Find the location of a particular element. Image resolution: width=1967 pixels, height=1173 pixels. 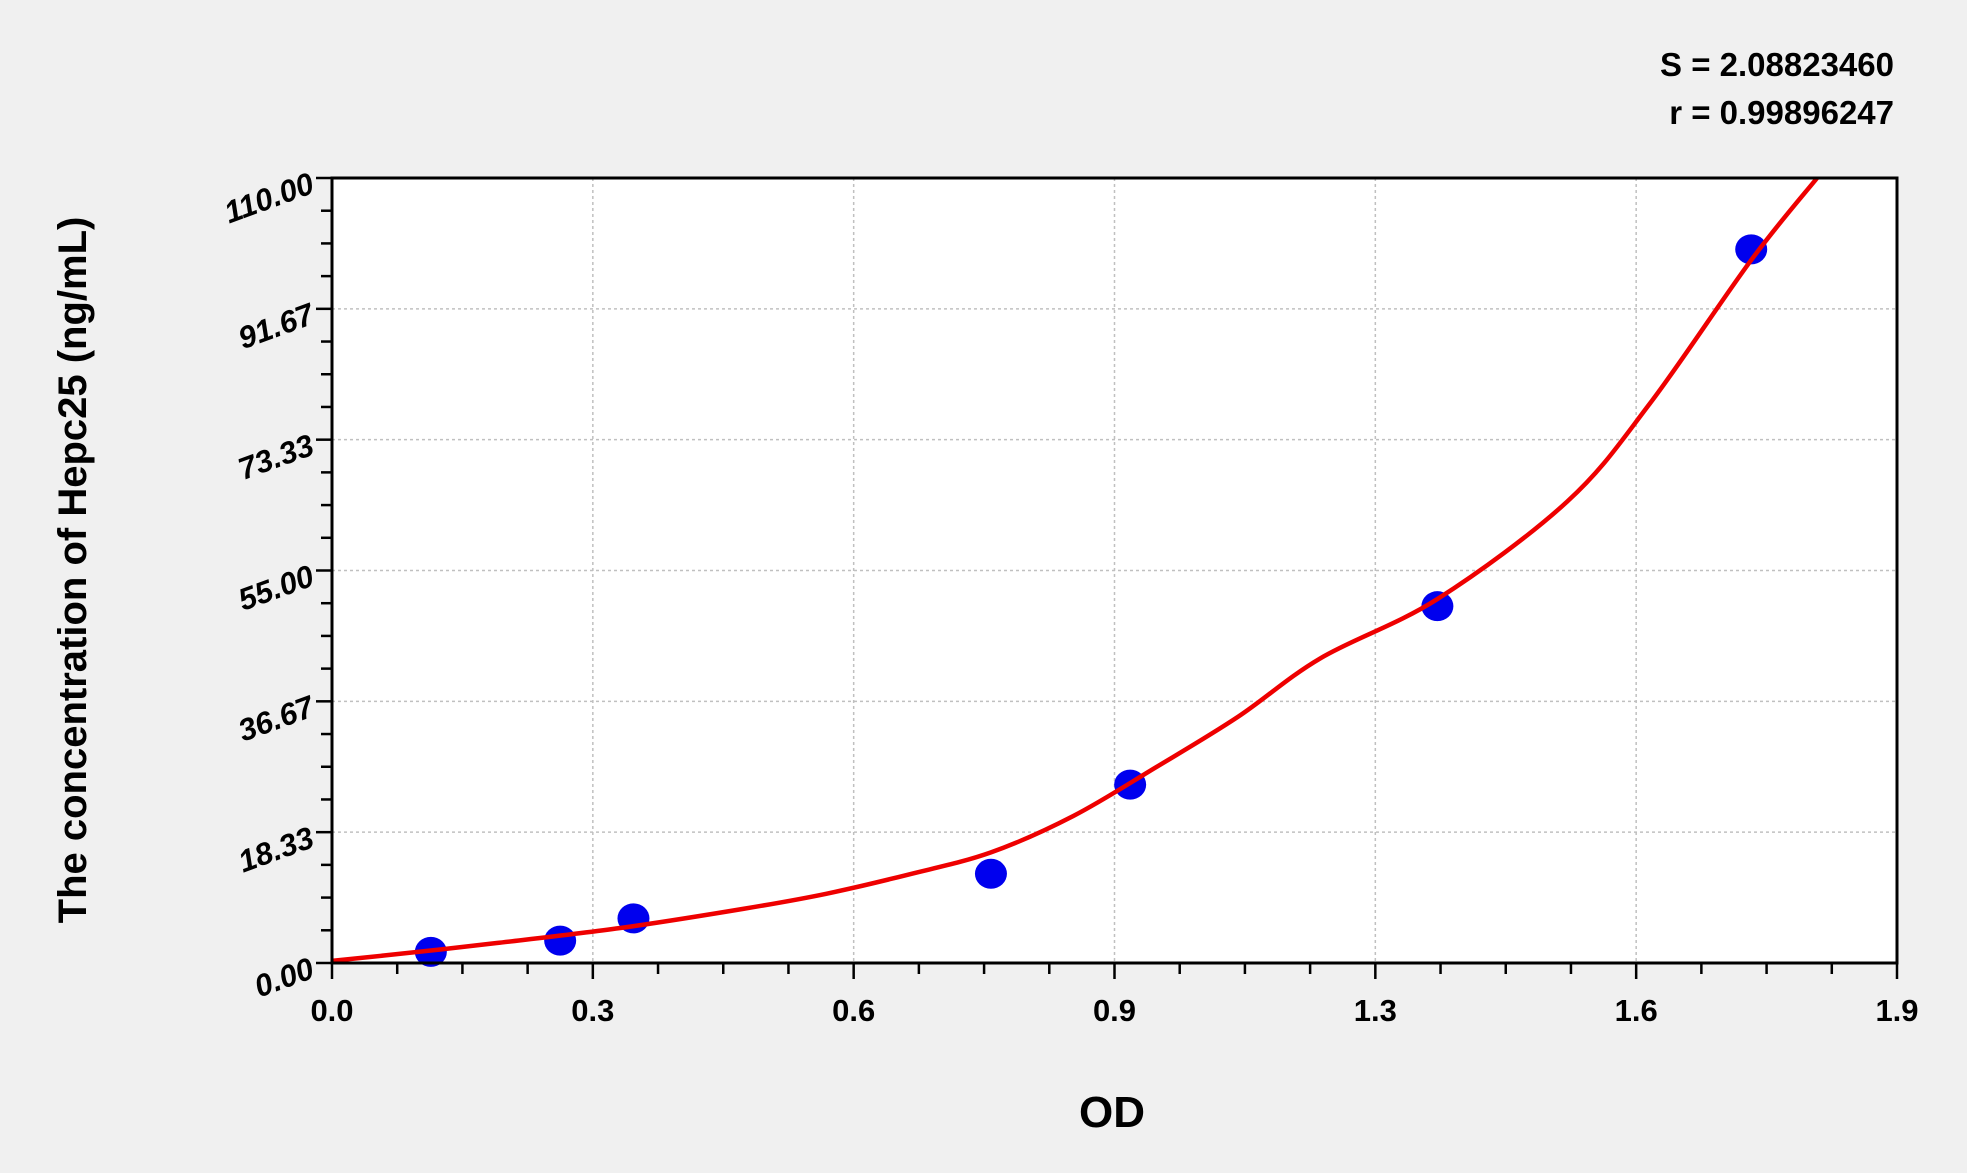

x-tick-label: 0.0 is located at coordinates (331, 1010).